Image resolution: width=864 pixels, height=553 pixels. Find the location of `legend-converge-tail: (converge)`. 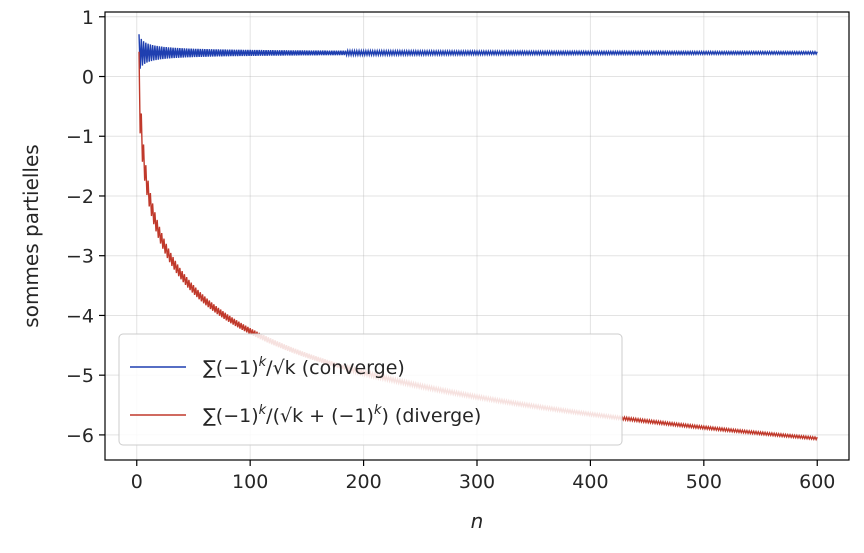

legend-converge-tail: (converge) is located at coordinates (350, 368).